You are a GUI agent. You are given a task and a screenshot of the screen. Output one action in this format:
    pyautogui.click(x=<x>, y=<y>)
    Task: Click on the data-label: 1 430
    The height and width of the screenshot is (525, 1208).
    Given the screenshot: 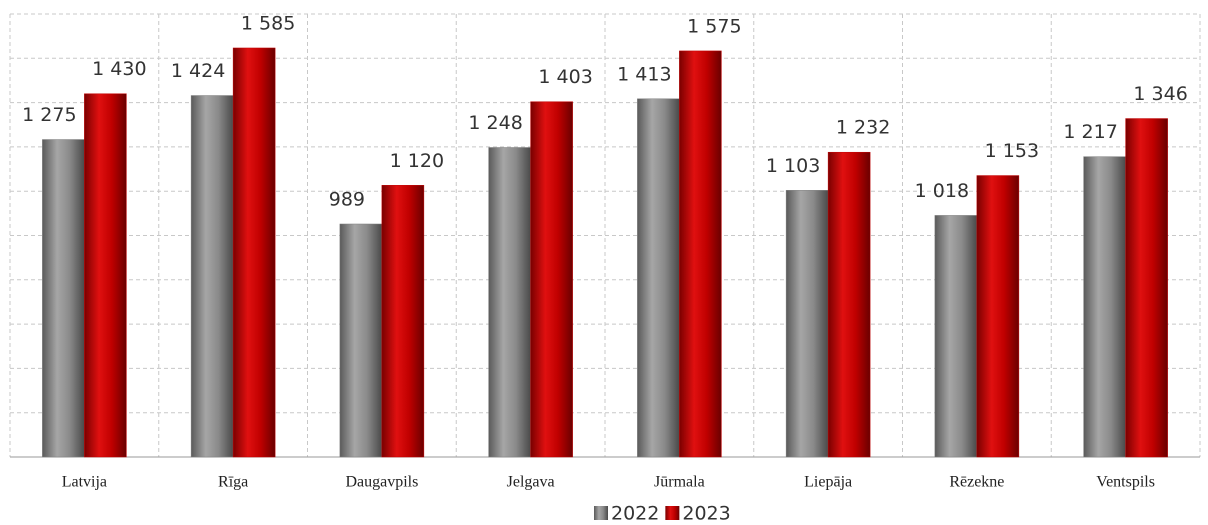 What is the action you would take?
    pyautogui.click(x=119, y=69)
    